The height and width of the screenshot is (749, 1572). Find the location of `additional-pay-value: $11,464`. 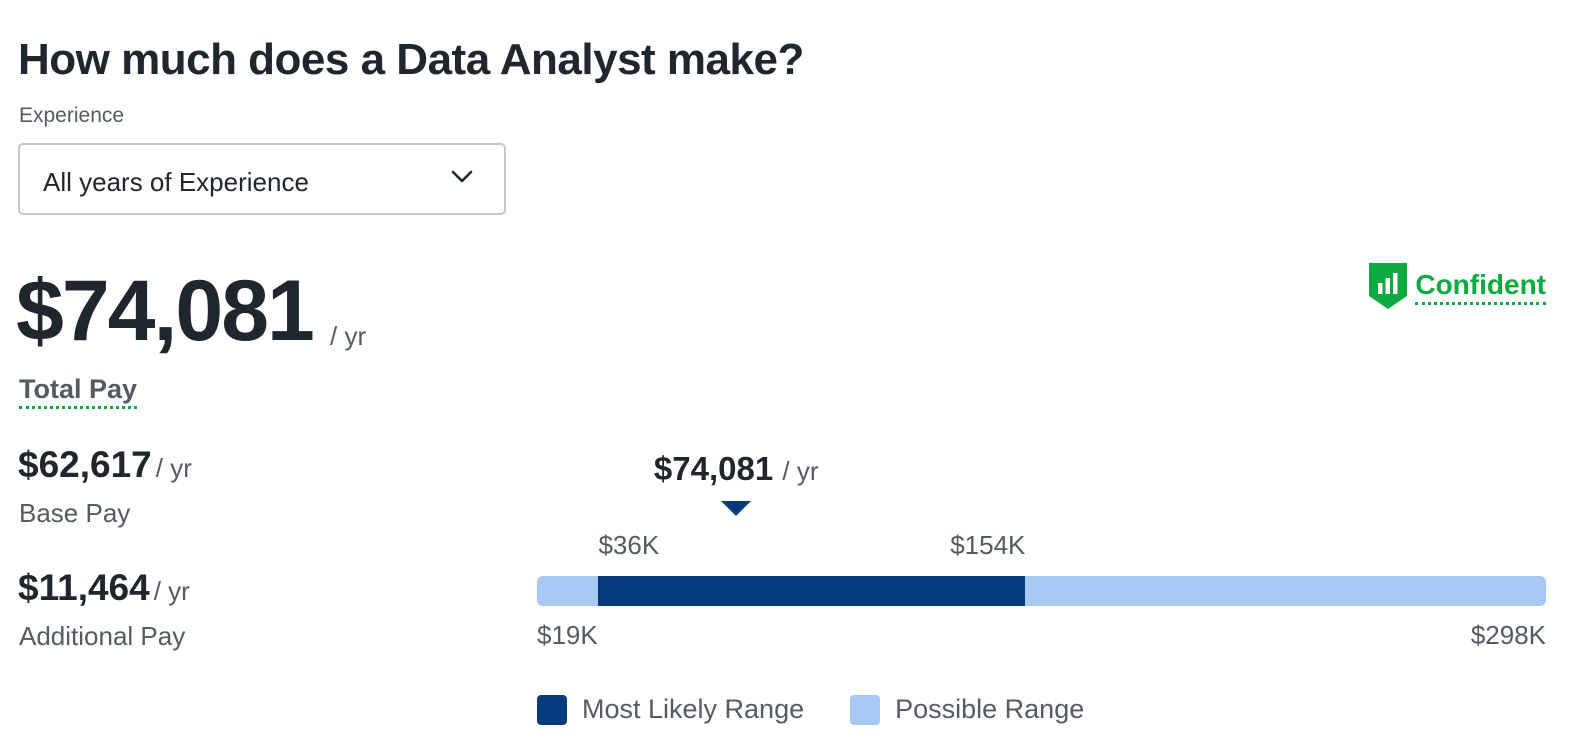

additional-pay-value: $11,464 is located at coordinates (84, 587).